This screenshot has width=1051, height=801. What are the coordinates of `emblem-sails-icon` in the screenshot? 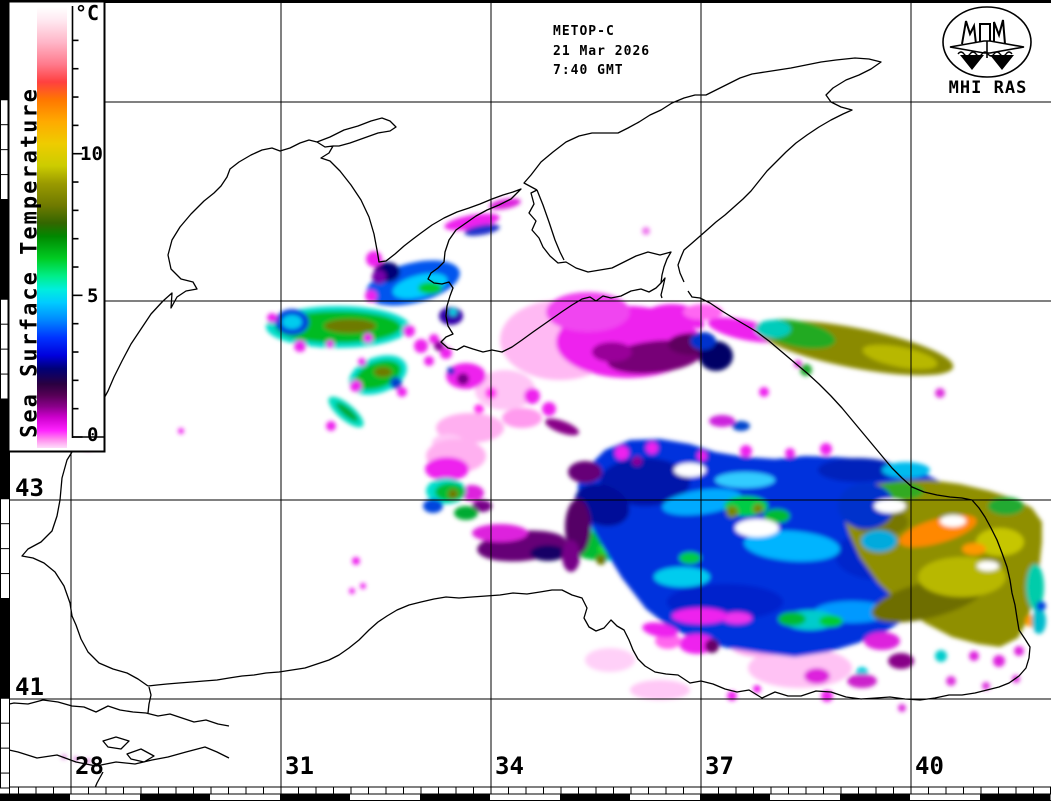 It's located at (987, 62).